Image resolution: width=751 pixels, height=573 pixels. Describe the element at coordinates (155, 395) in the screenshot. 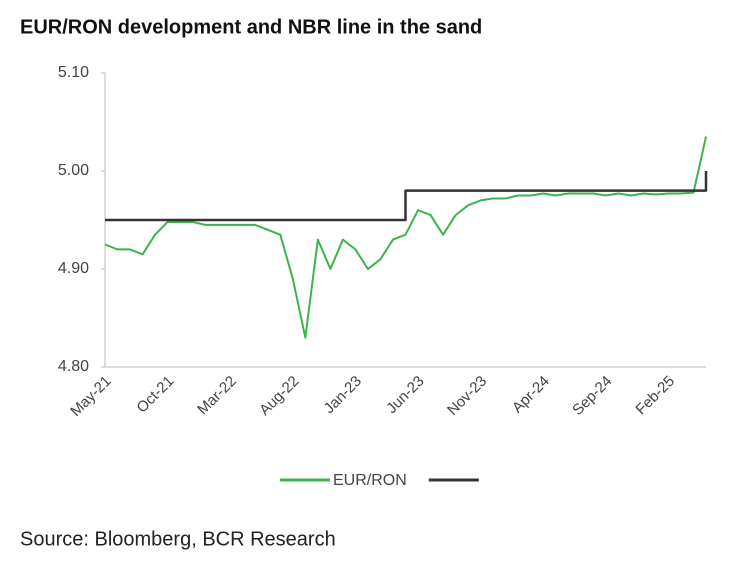

I see `x-tick-label: Oct-21` at that location.